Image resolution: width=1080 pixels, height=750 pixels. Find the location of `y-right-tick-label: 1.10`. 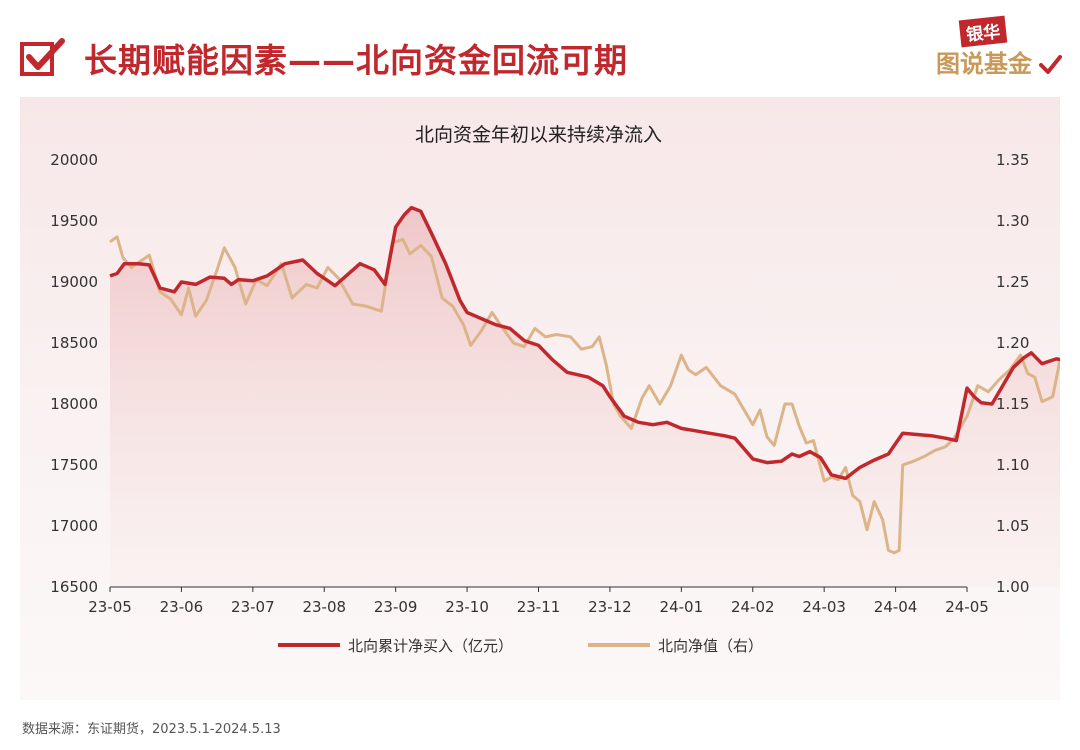

y-right-tick-label: 1.10 is located at coordinates (1012, 465).